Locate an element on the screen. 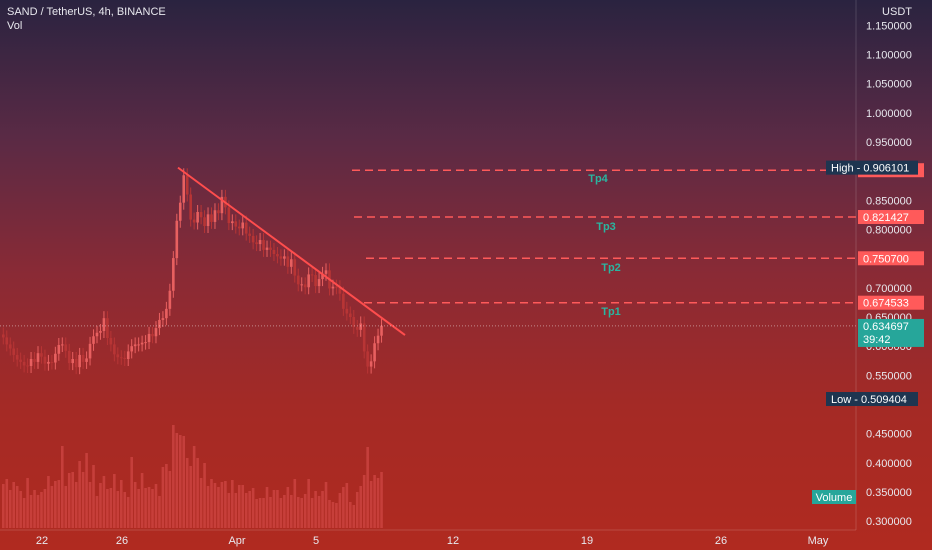 The height and width of the screenshot is (550, 932). price-axis-unit: USDT is located at coordinates (897, 12).